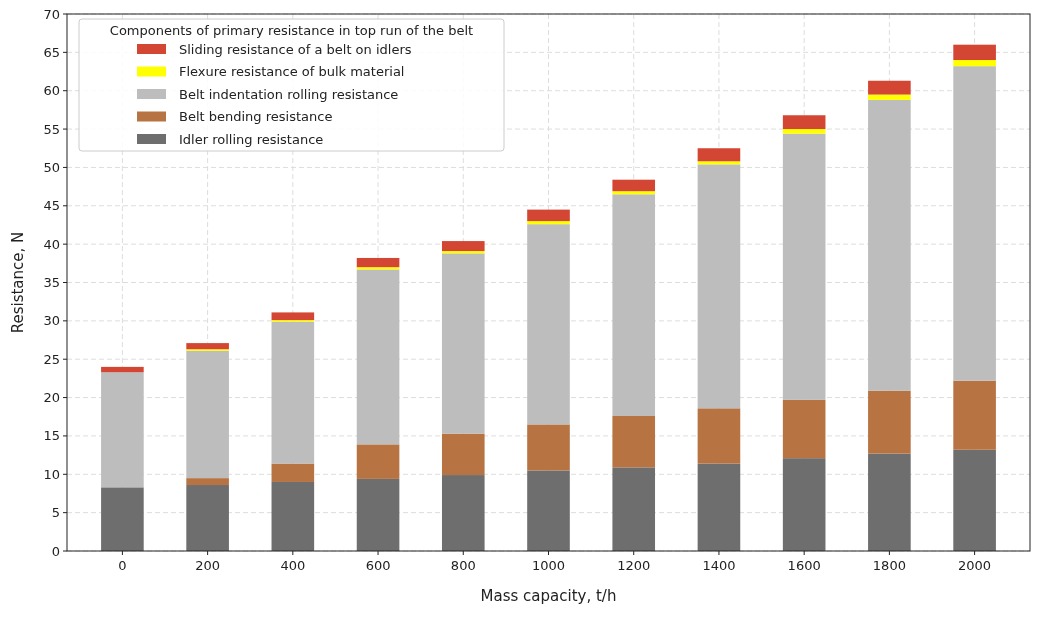  Describe the element at coordinates (293, 565) in the screenshot. I see `x-tick-label: 400` at that location.